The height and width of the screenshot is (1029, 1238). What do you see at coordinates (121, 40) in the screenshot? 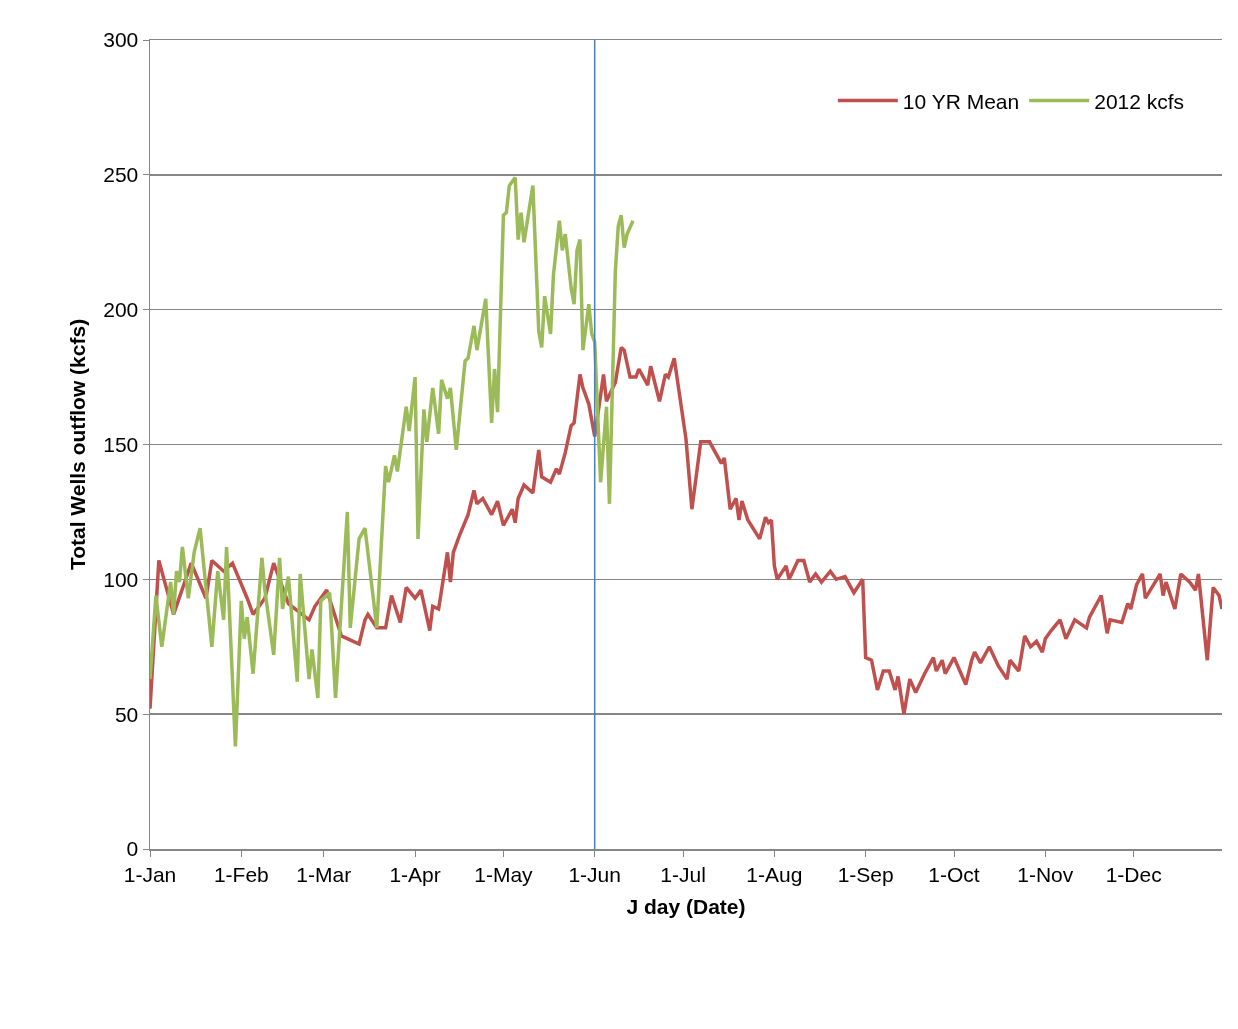
I see `y-tick-label: 300` at bounding box center [121, 40].